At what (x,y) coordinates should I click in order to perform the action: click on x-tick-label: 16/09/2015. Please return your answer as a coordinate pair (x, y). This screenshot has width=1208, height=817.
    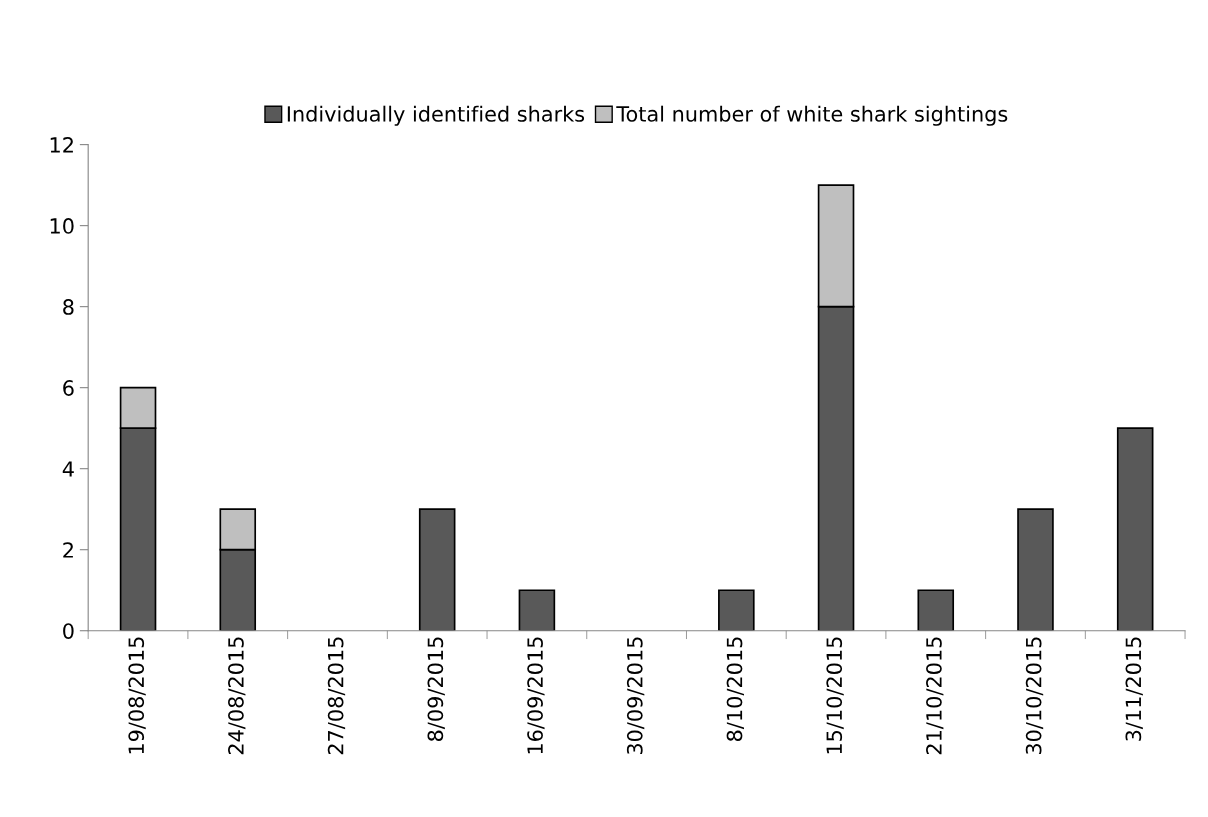
    Looking at the image, I should click on (536, 695).